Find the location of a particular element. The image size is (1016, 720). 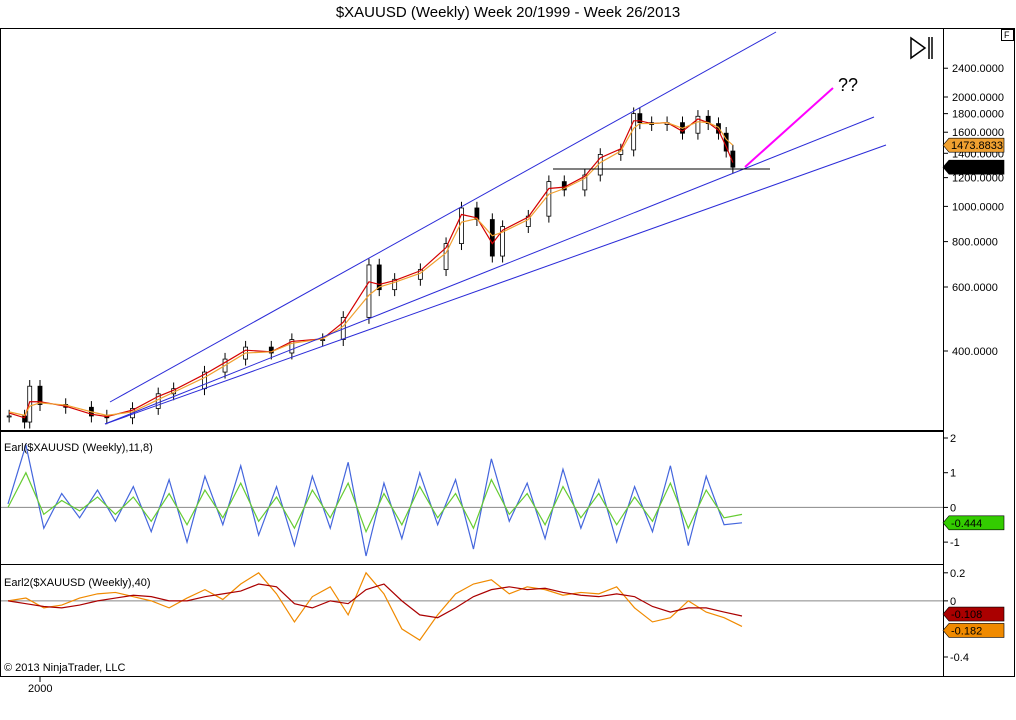

price-tick-label: 600.0000 is located at coordinates (975, 288).